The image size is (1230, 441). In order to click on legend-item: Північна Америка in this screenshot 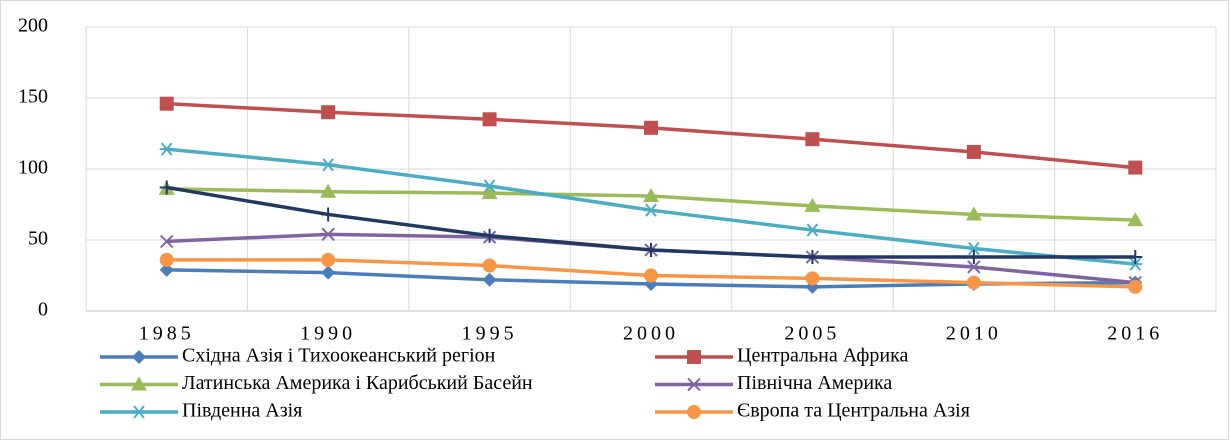, I will do `click(773, 383)`.